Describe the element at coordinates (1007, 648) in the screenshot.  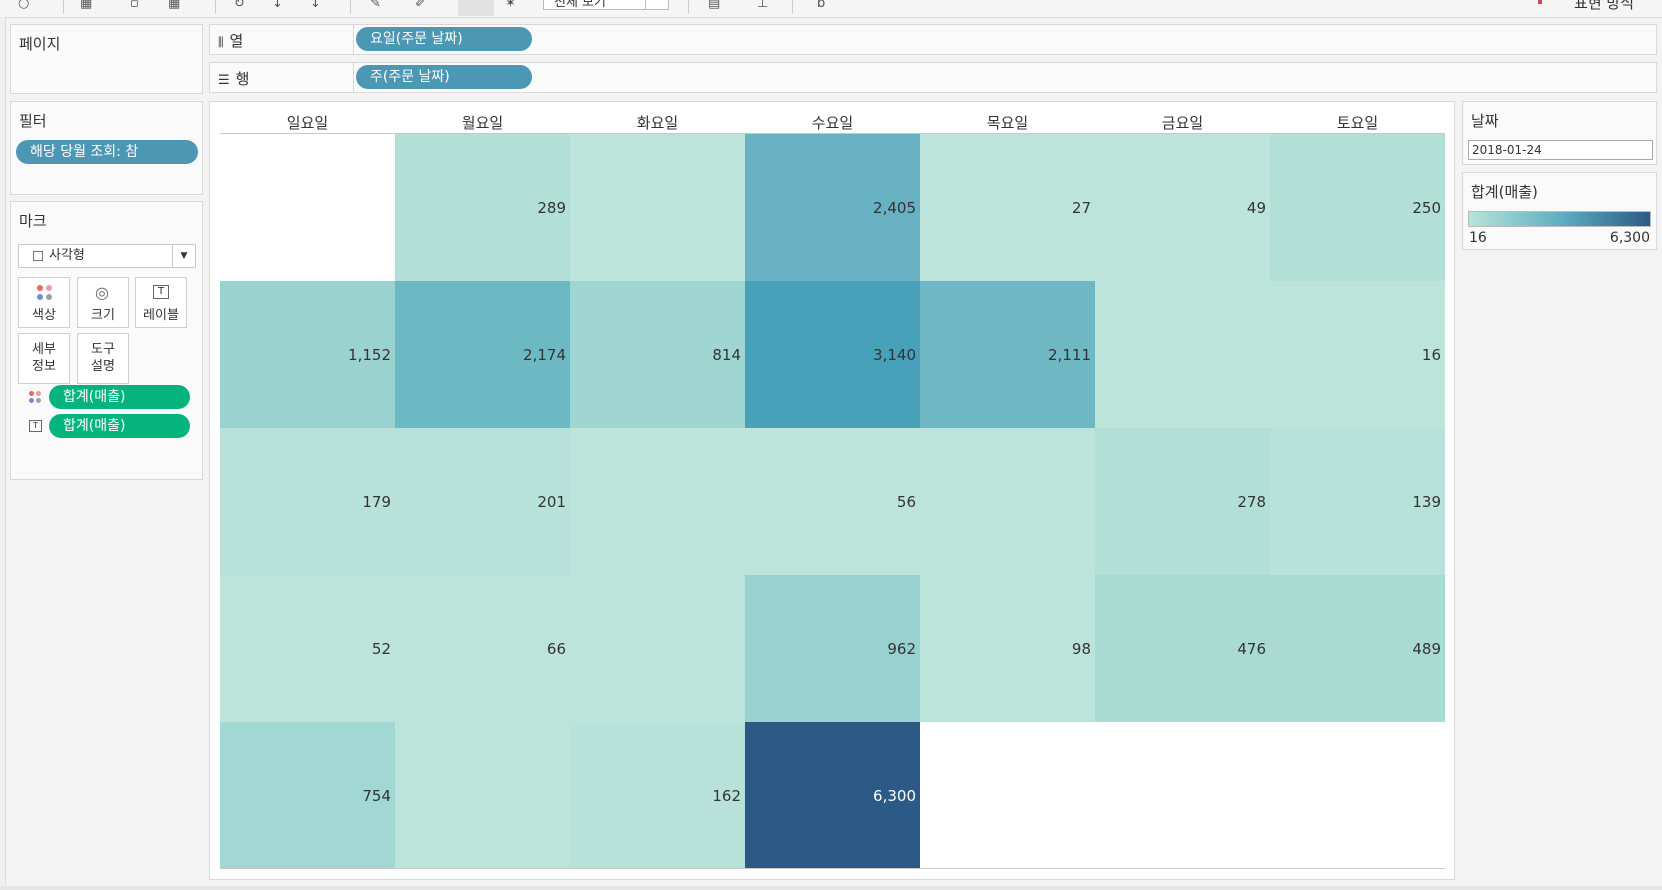
I see `heatmap-cell: 98` at that location.